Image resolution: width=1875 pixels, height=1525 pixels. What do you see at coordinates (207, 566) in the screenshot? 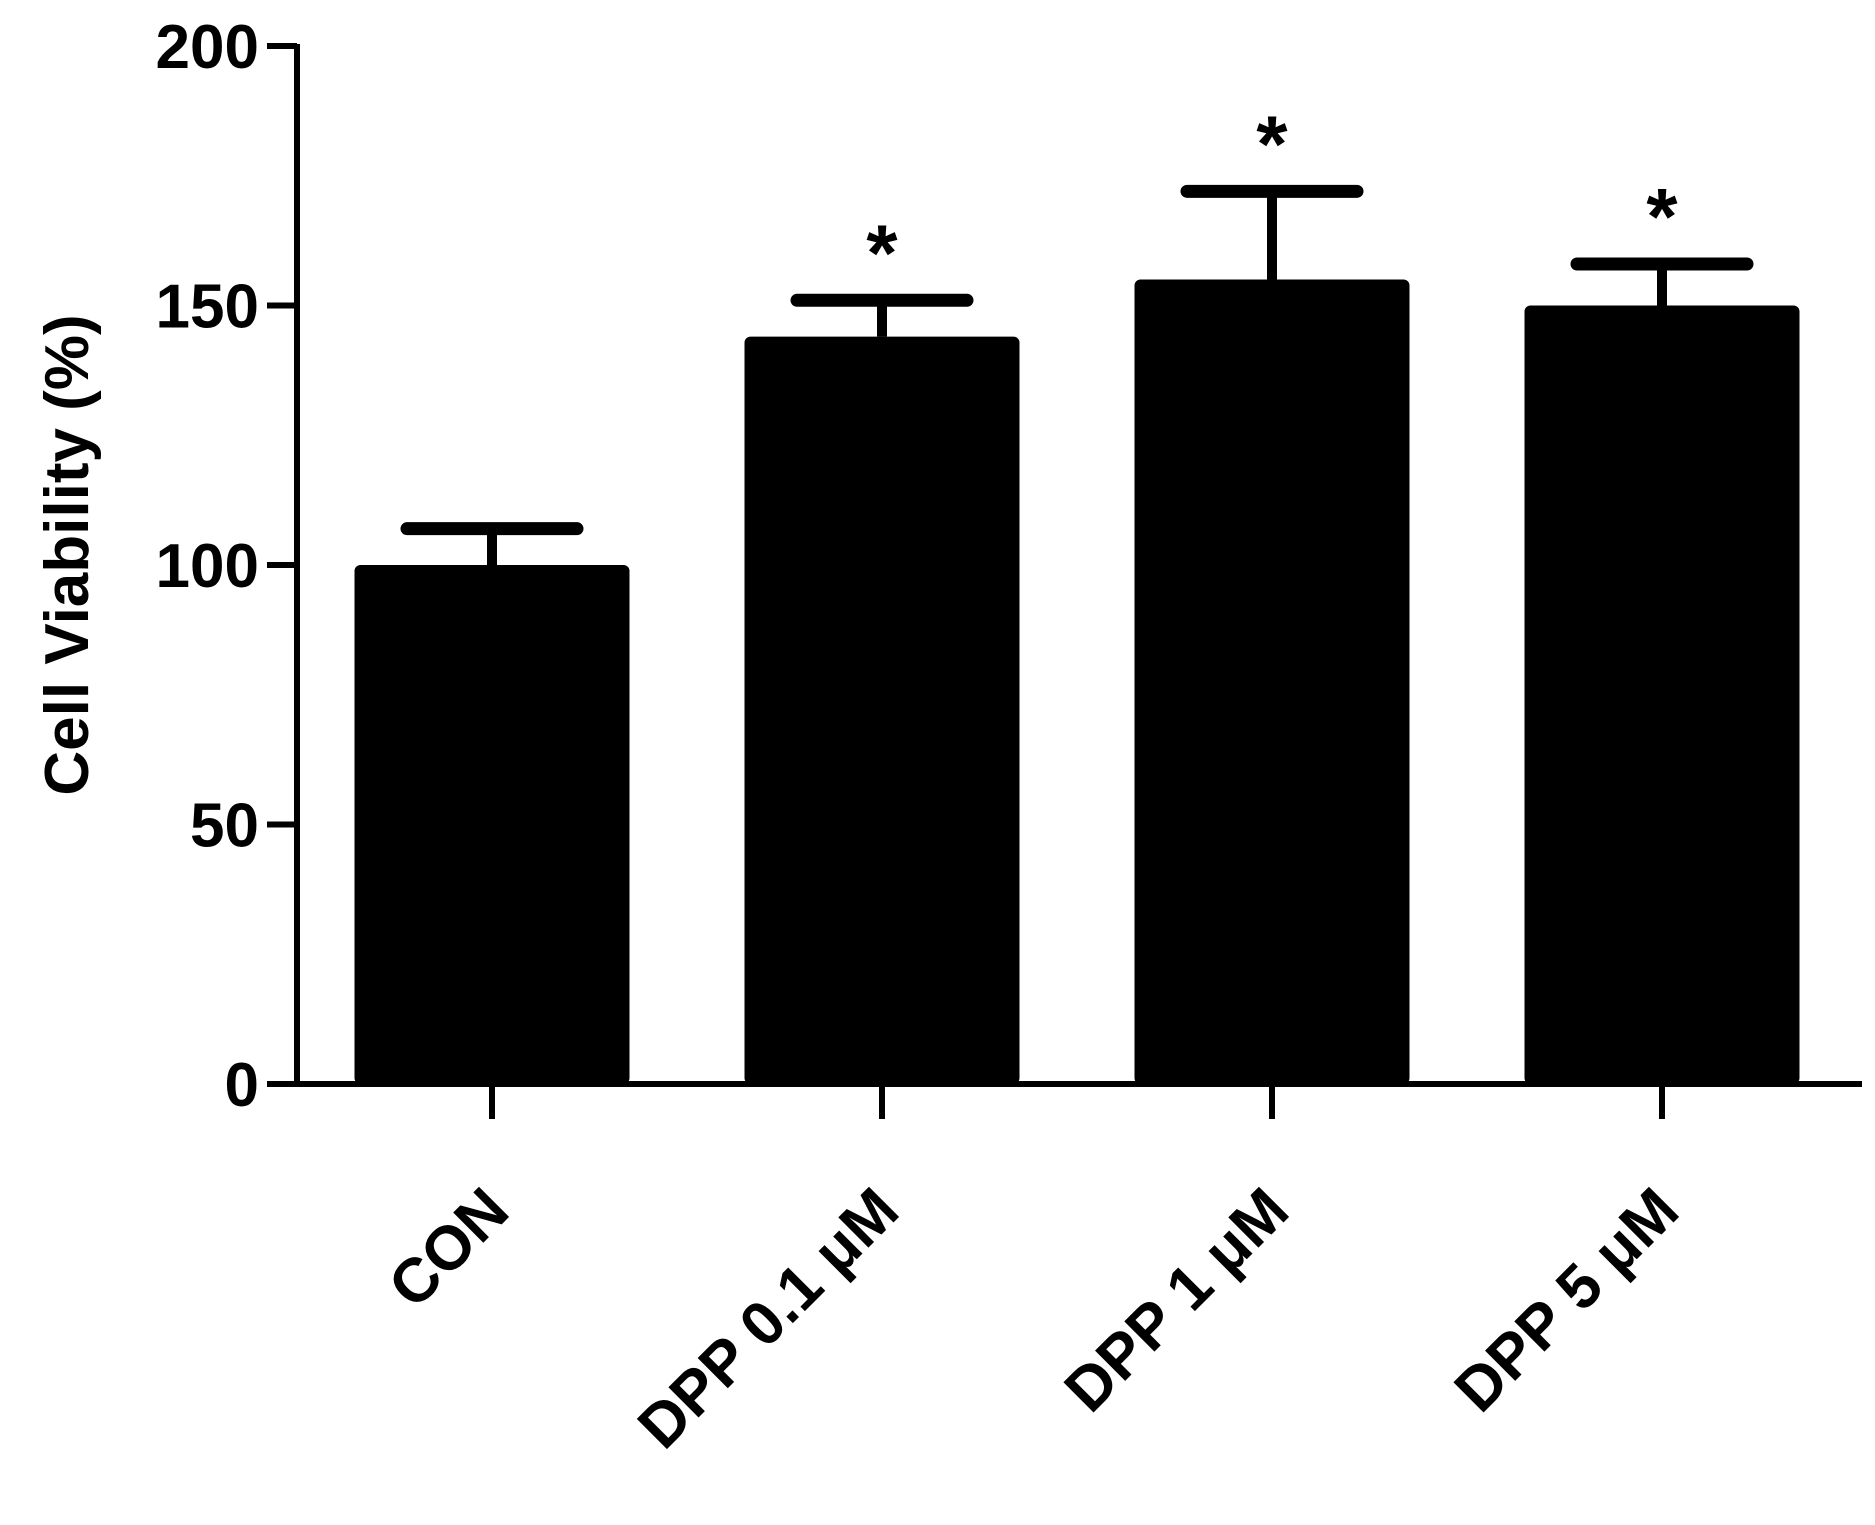
I see `y-tick-label: 100` at bounding box center [207, 566].